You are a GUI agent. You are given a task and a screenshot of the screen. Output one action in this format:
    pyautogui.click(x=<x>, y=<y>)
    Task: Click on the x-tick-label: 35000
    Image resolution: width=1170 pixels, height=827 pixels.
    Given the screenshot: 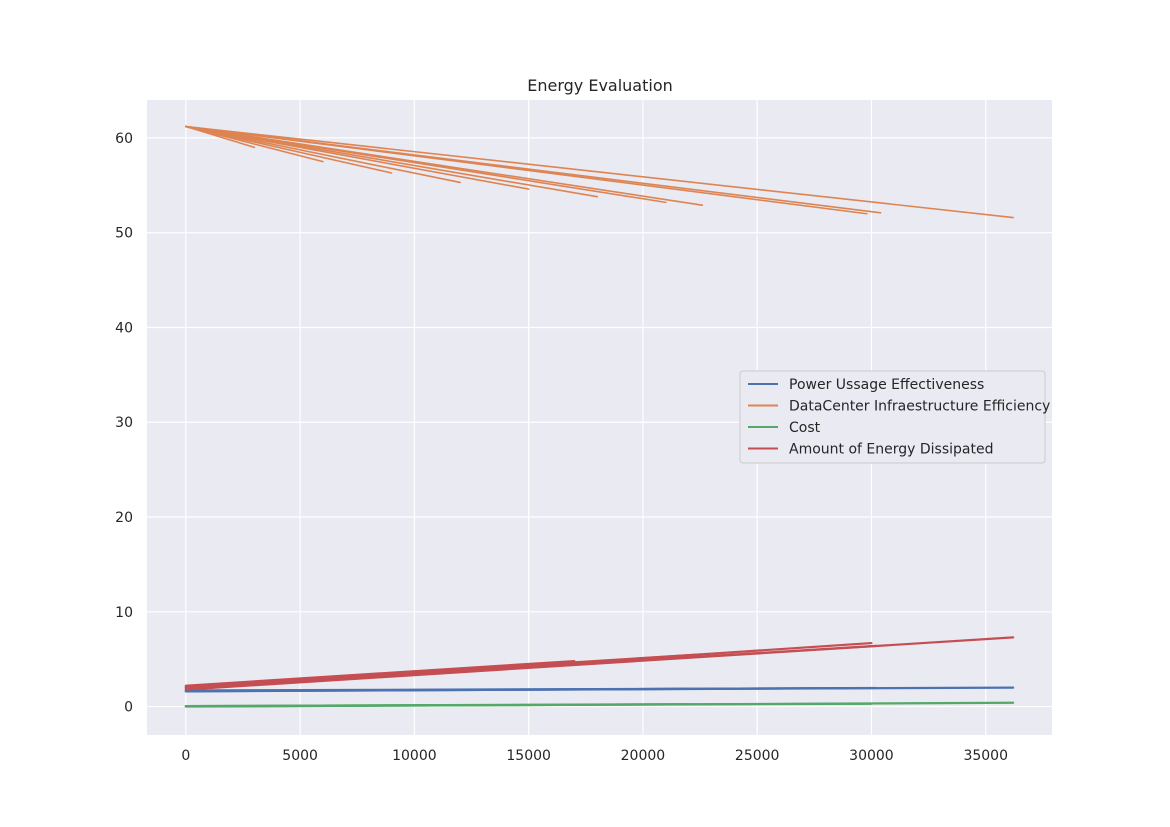 What is the action you would take?
    pyautogui.click(x=985, y=756)
    